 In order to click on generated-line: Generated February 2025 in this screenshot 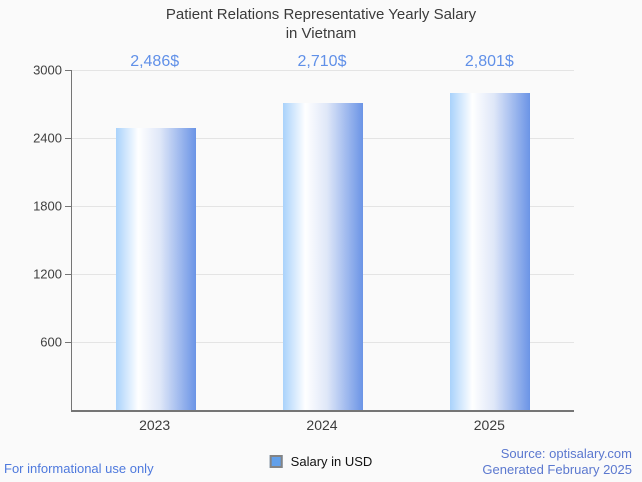, I will do `click(557, 469)`.